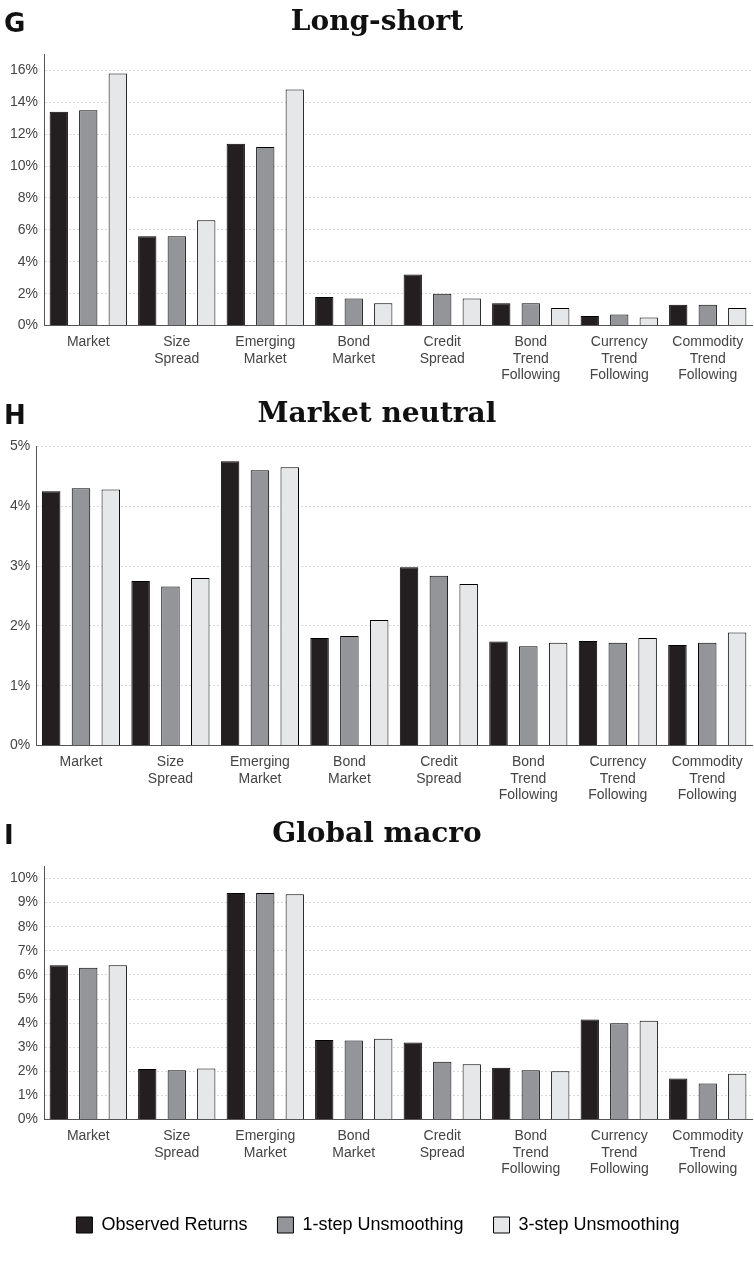 The height and width of the screenshot is (1263, 754). Describe the element at coordinates (24, 69) in the screenshot. I see `y-tick-label: 16%` at that location.